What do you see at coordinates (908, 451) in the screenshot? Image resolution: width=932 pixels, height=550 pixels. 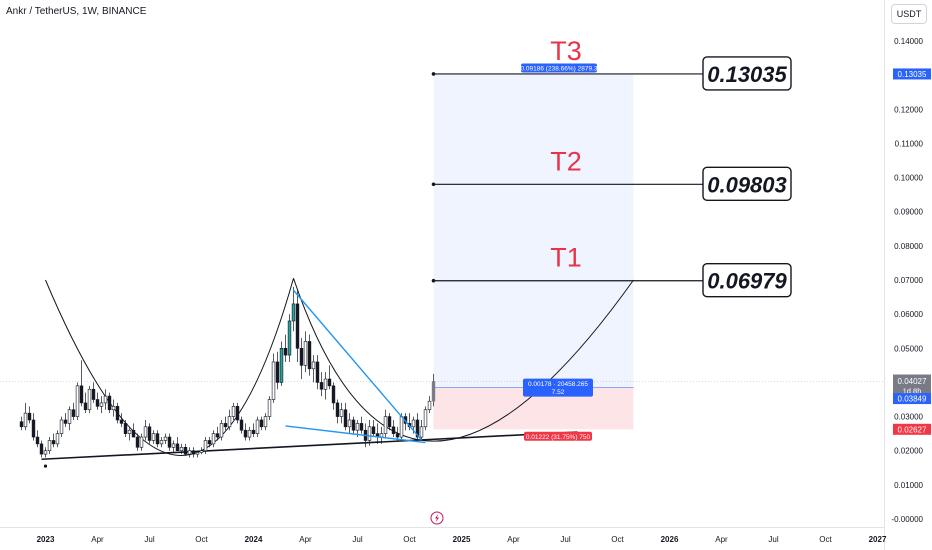 I see `y-tick-label: 0.02000` at bounding box center [908, 451].